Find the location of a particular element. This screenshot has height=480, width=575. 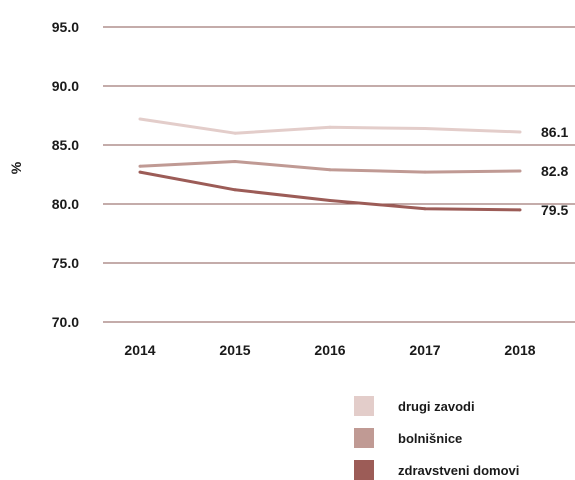

end-label: 82.8 is located at coordinates (554, 171).